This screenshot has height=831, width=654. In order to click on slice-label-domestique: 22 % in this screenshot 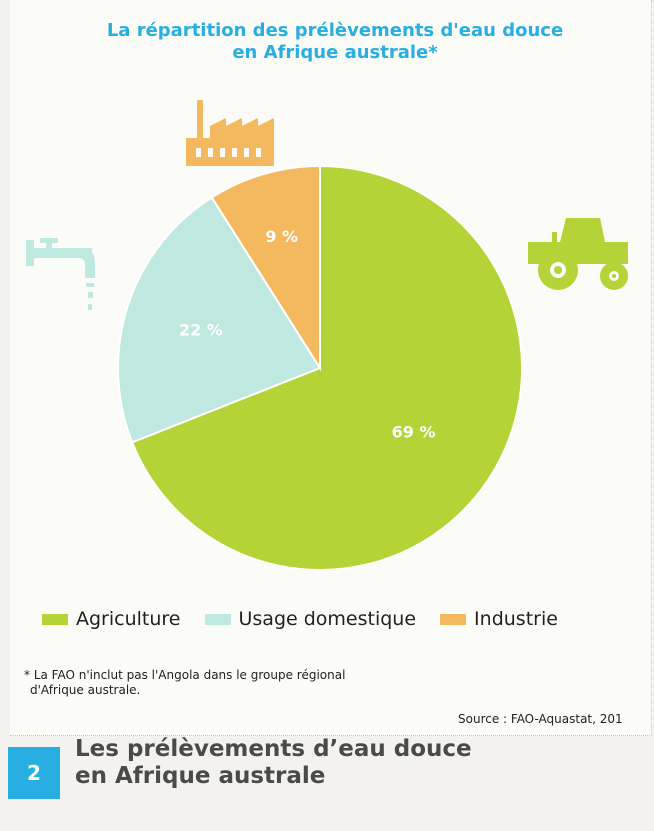, I will do `click(201, 329)`.